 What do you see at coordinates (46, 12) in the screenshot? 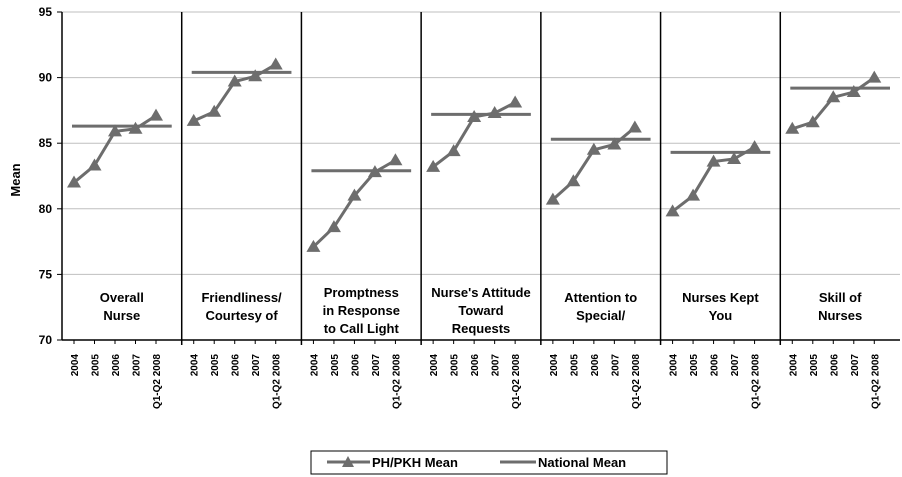
I see `y-tick-label: 95` at bounding box center [46, 12].